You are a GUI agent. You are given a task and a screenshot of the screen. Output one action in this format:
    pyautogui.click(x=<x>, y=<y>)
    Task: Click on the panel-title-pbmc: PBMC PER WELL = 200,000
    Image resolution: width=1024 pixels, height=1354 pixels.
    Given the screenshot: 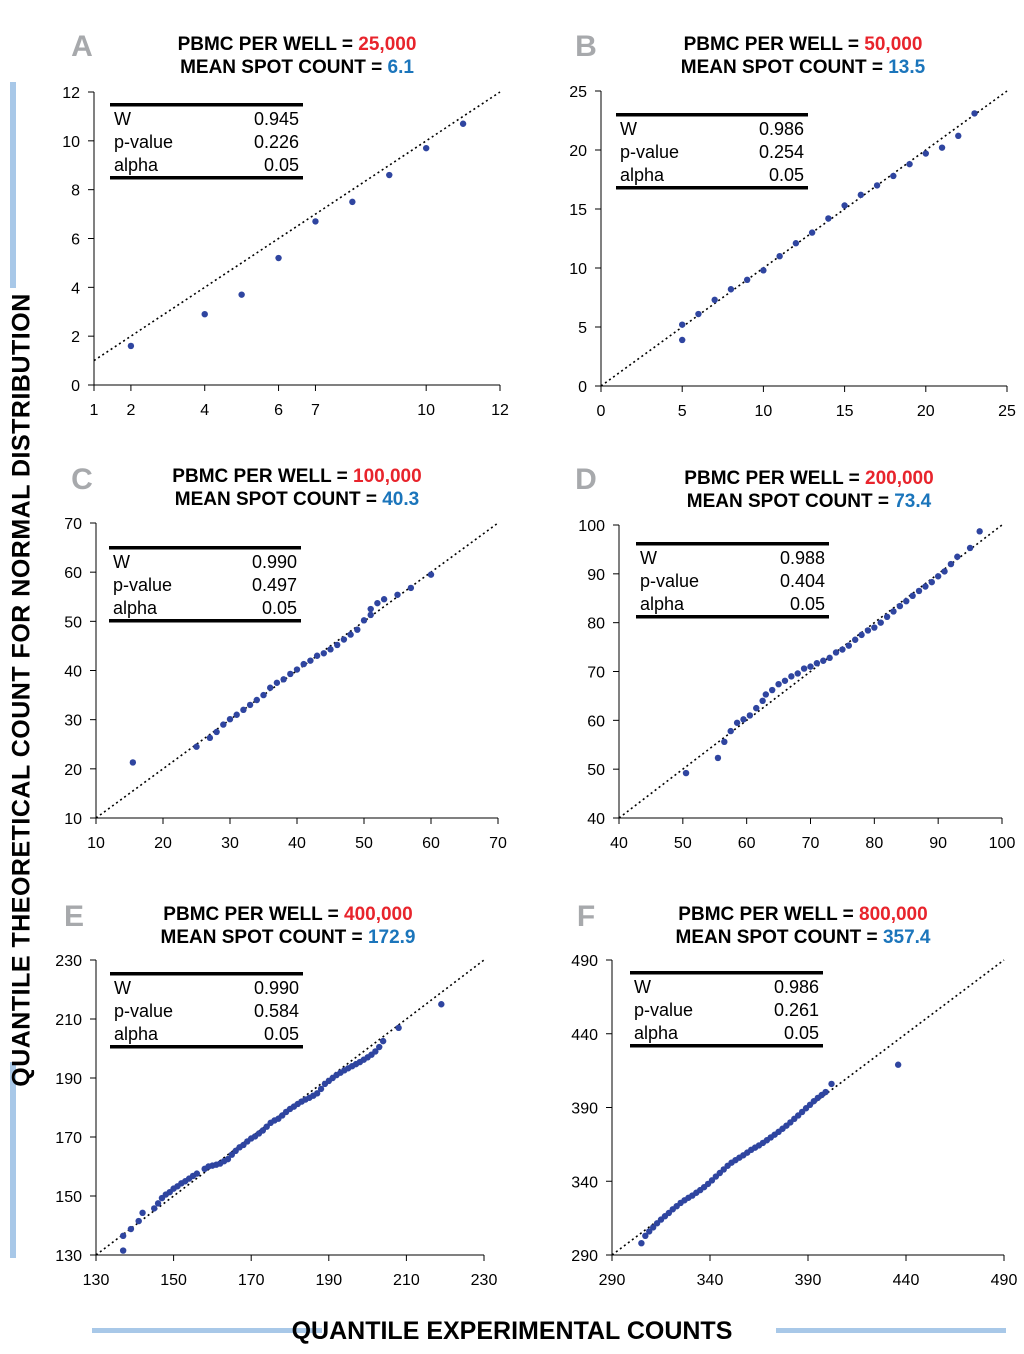 What is the action you would take?
    pyautogui.click(x=808, y=478)
    